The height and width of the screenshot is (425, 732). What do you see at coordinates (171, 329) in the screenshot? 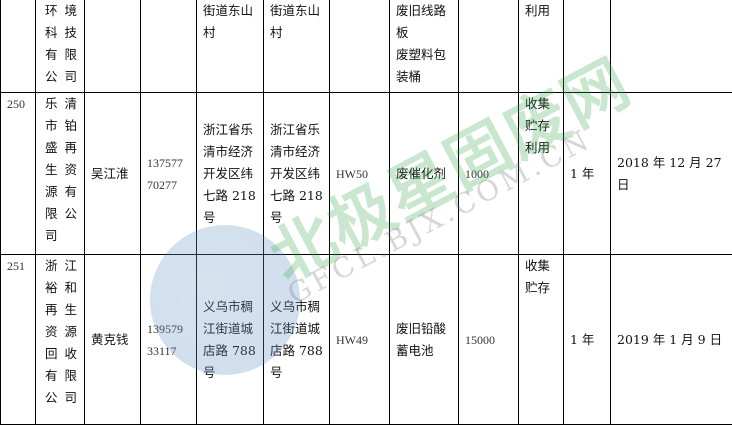
I see `cell-line: 139579` at bounding box center [171, 329].